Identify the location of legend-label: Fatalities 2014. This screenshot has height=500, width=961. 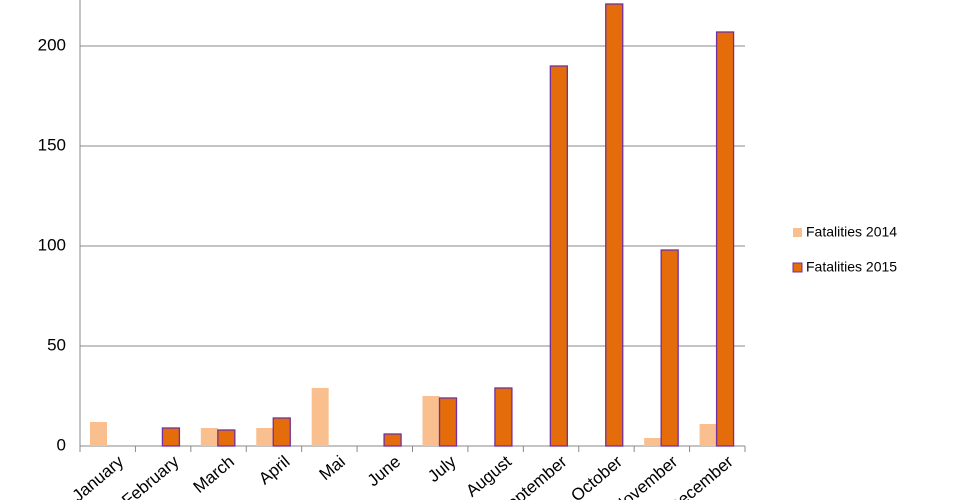
(851, 232).